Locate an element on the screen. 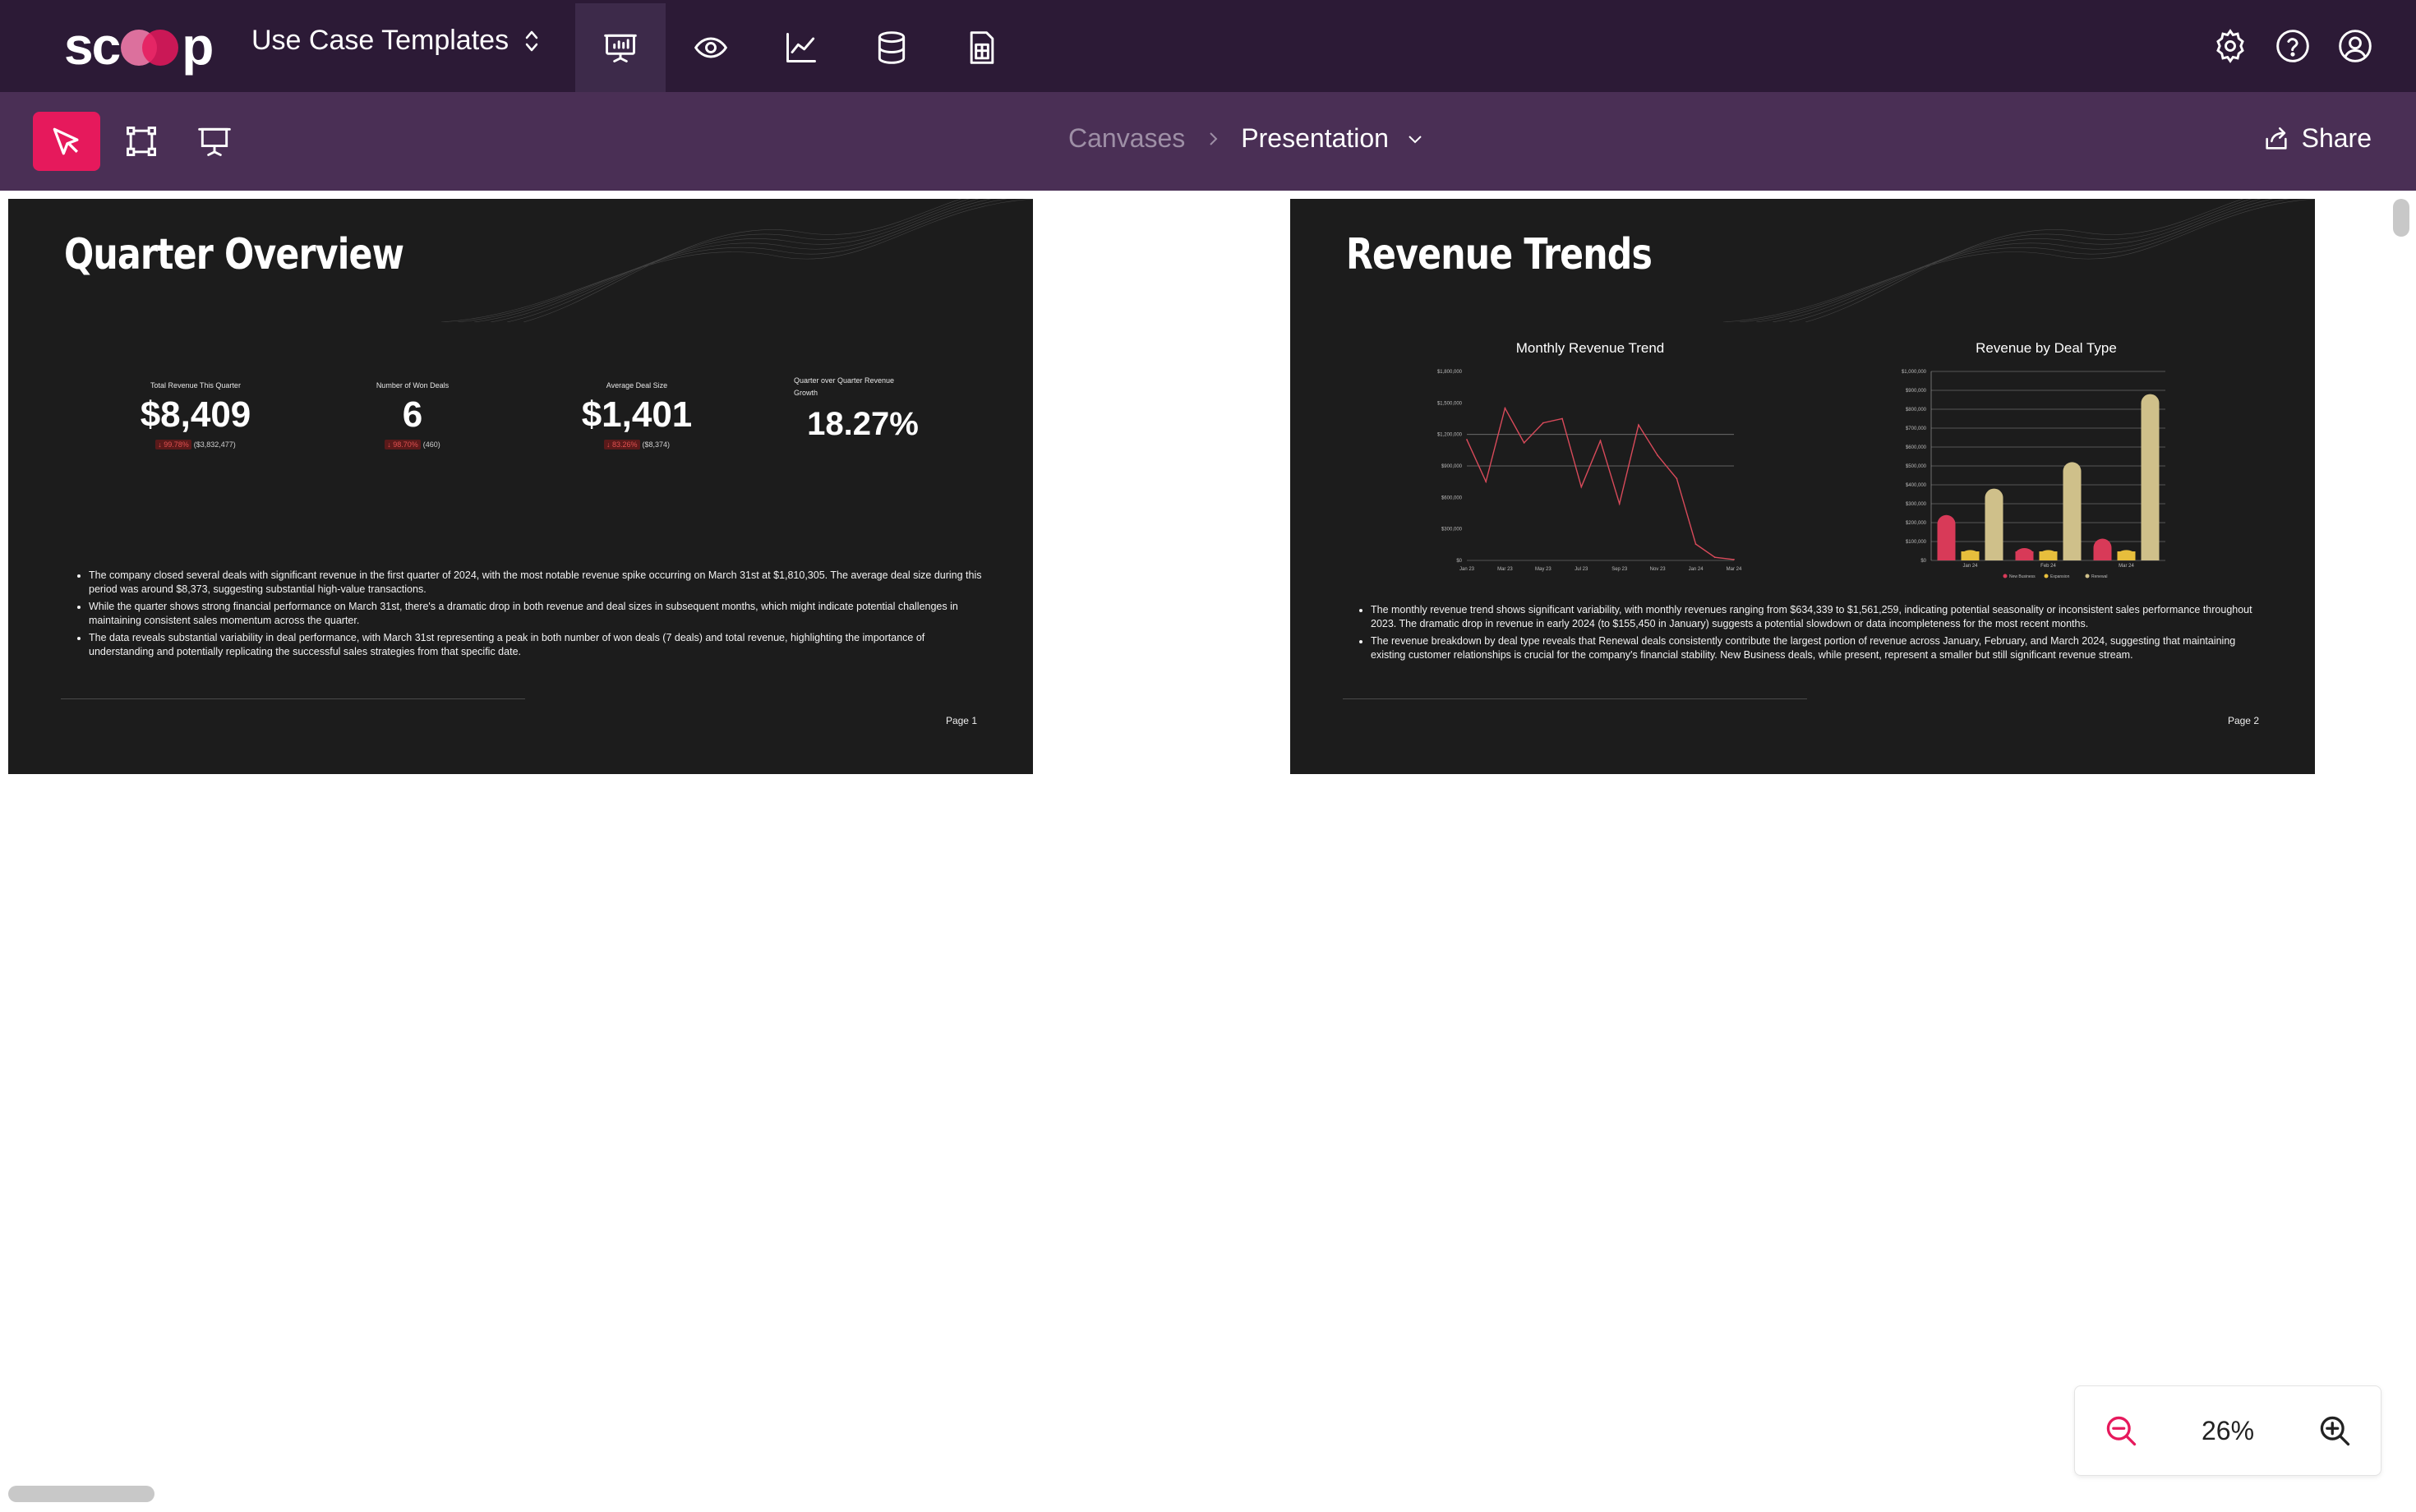 The height and width of the screenshot is (1512, 2416). database-icon is located at coordinates (892, 47).